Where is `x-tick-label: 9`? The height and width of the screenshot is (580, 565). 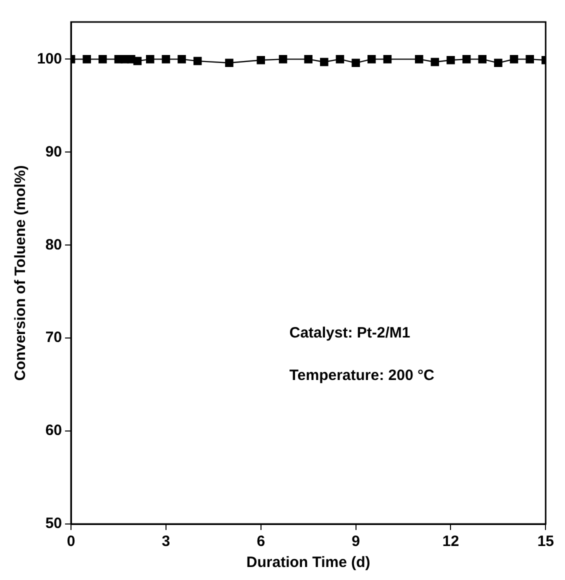
x-tick-label: 9 is located at coordinates (356, 541).